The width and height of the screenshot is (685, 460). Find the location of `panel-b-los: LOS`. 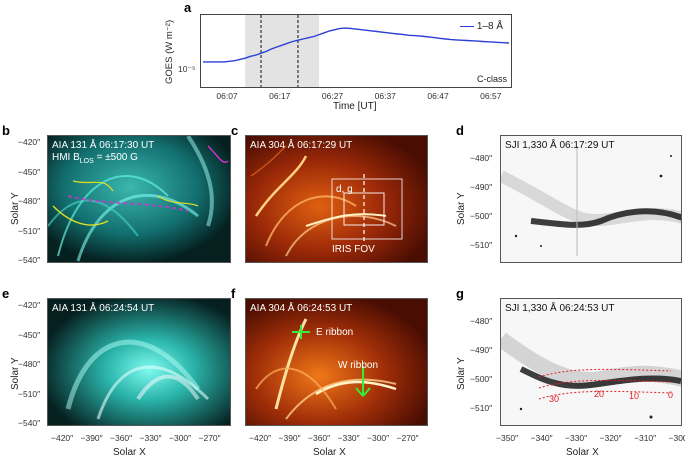

panel-b-los: LOS is located at coordinates (86, 161).